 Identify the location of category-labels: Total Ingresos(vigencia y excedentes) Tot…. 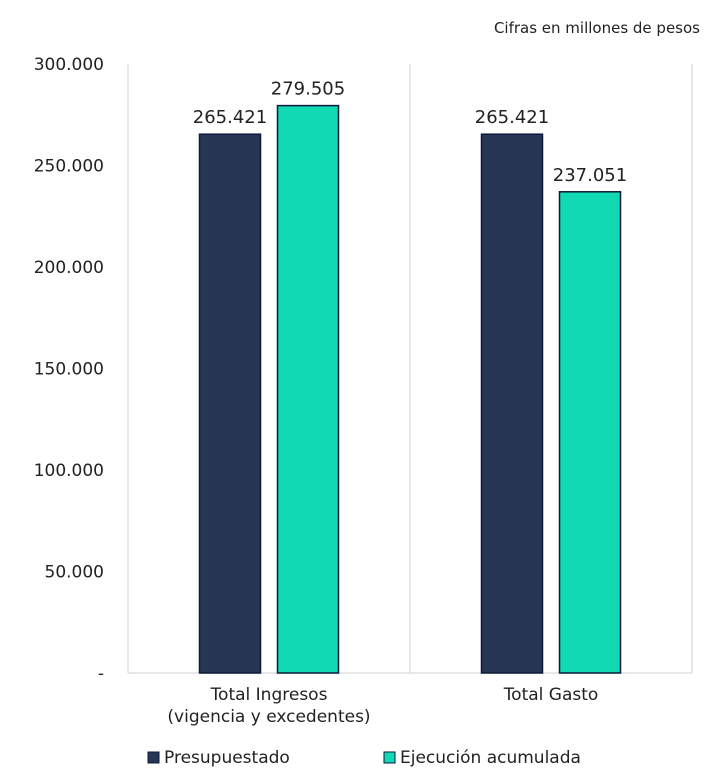
(382, 706).